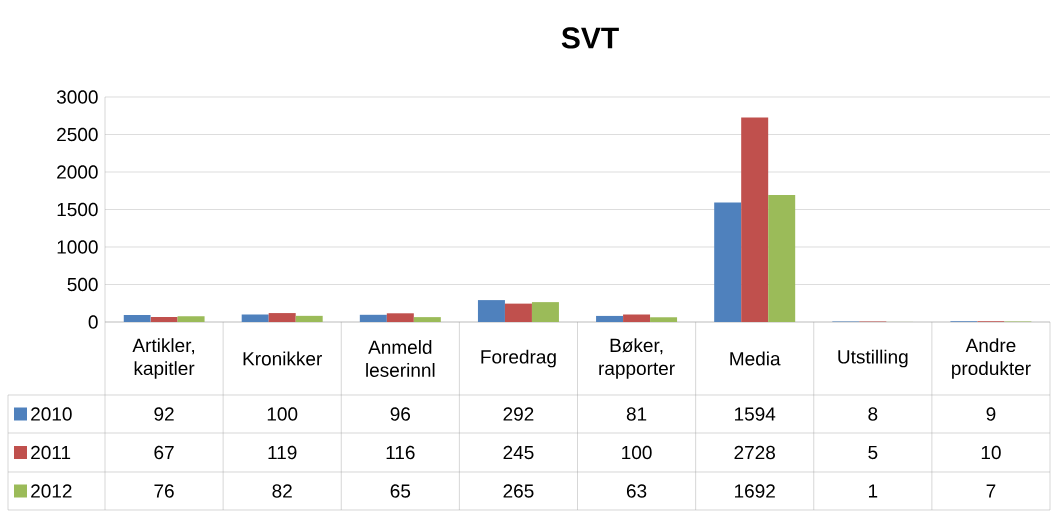 The height and width of the screenshot is (515, 1059). What do you see at coordinates (77, 134) in the screenshot?
I see `y-tick-label: 2500` at bounding box center [77, 134].